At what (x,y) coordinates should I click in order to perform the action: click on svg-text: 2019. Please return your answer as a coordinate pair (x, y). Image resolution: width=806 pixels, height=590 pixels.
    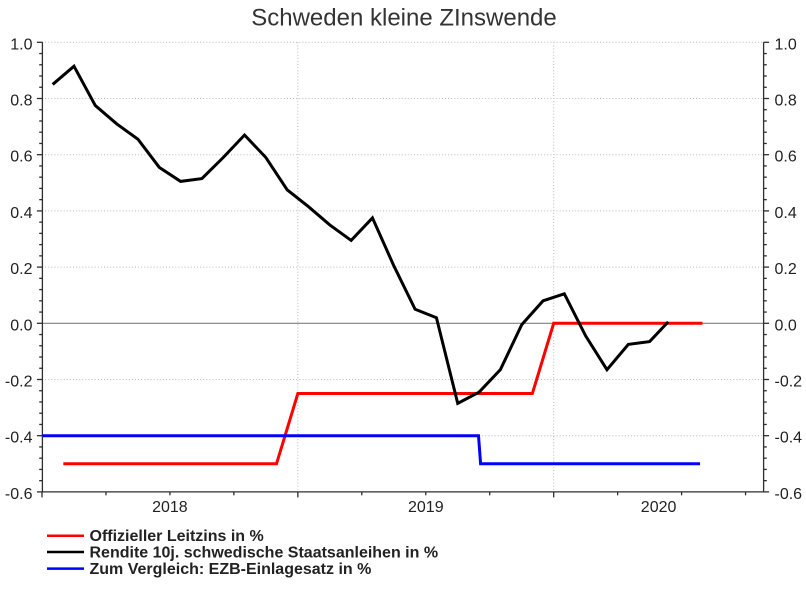
    Looking at the image, I should click on (426, 507).